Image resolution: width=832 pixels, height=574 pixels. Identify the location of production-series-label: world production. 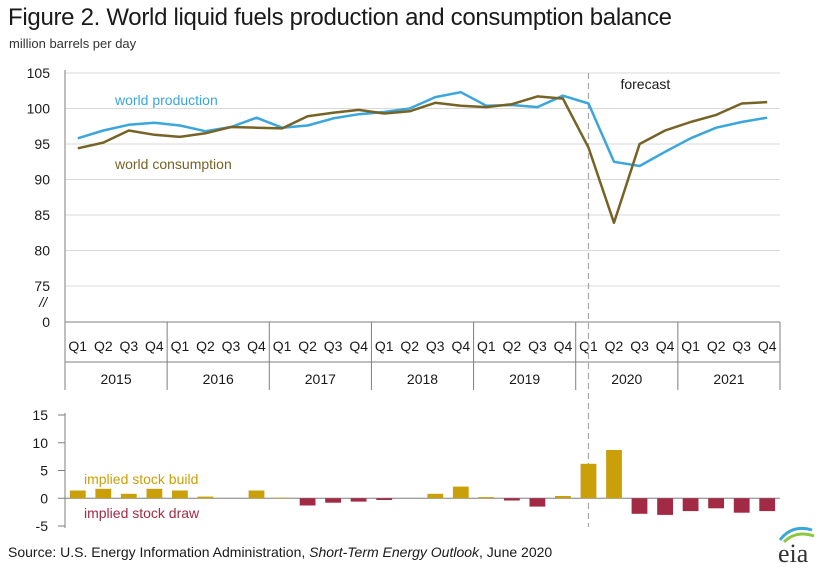
(166, 100).